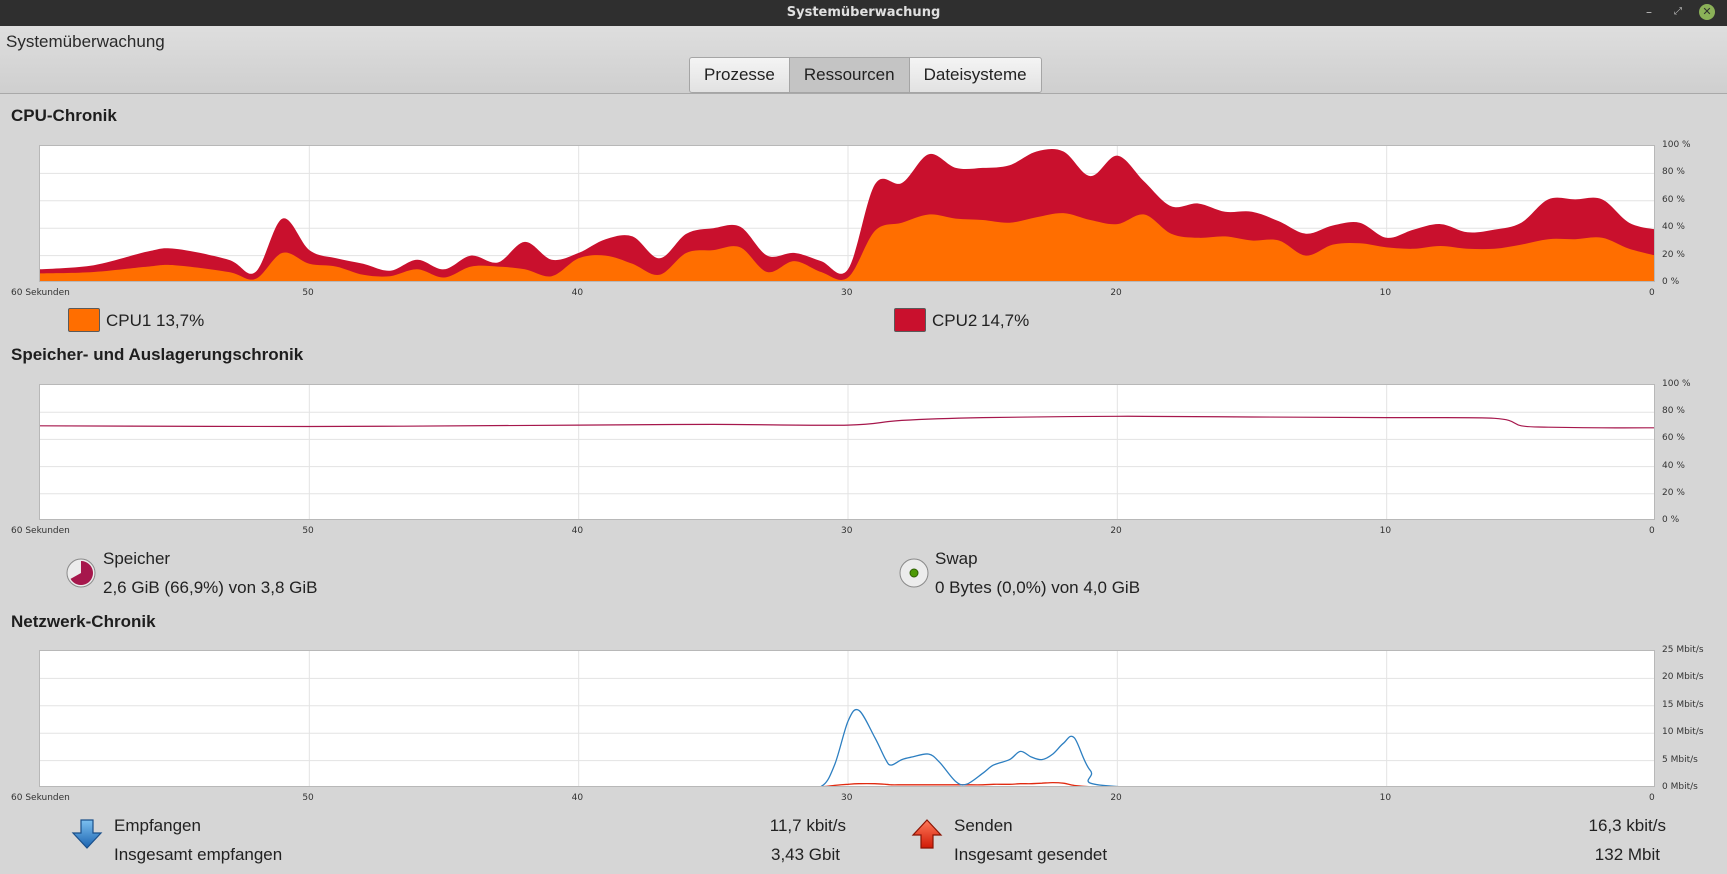 This screenshot has height=874, width=1727. Describe the element at coordinates (955, 320) in the screenshot. I see `cpu2-label: CPU2` at that location.